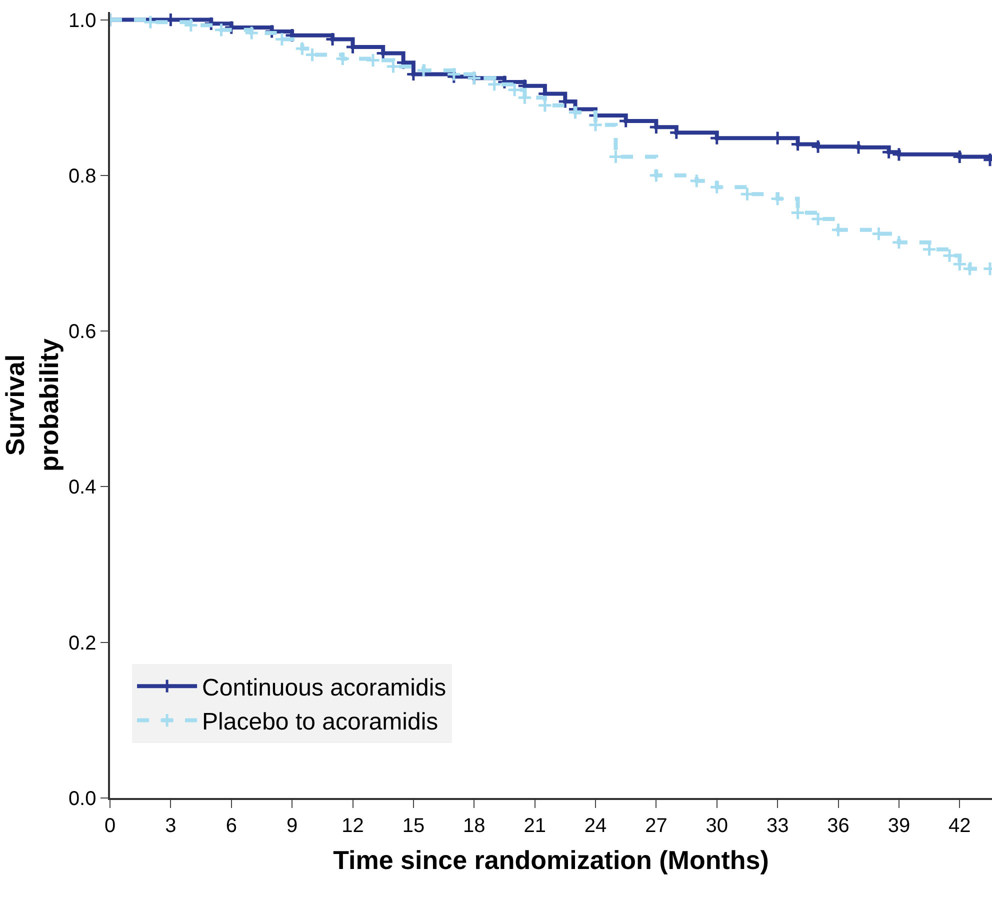 This screenshot has width=992, height=908. Describe the element at coordinates (595, 825) in the screenshot. I see `x-tick-label: 24` at that location.